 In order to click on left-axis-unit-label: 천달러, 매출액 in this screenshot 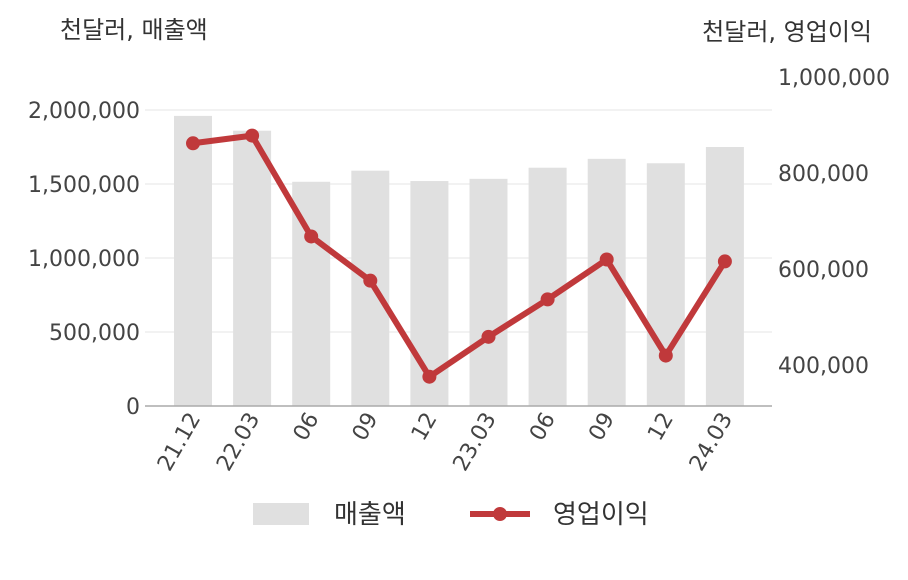, I will do `click(134, 30)`.